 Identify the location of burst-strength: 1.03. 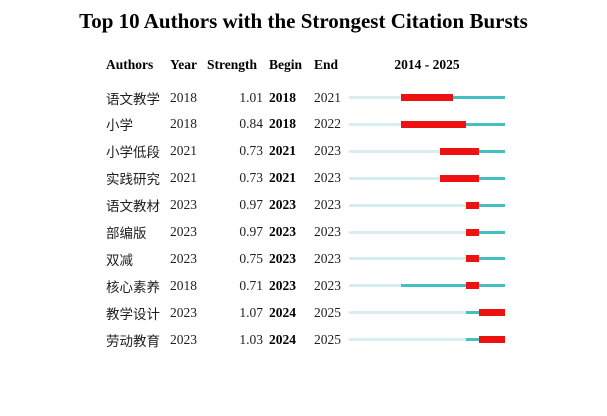
(251, 339).